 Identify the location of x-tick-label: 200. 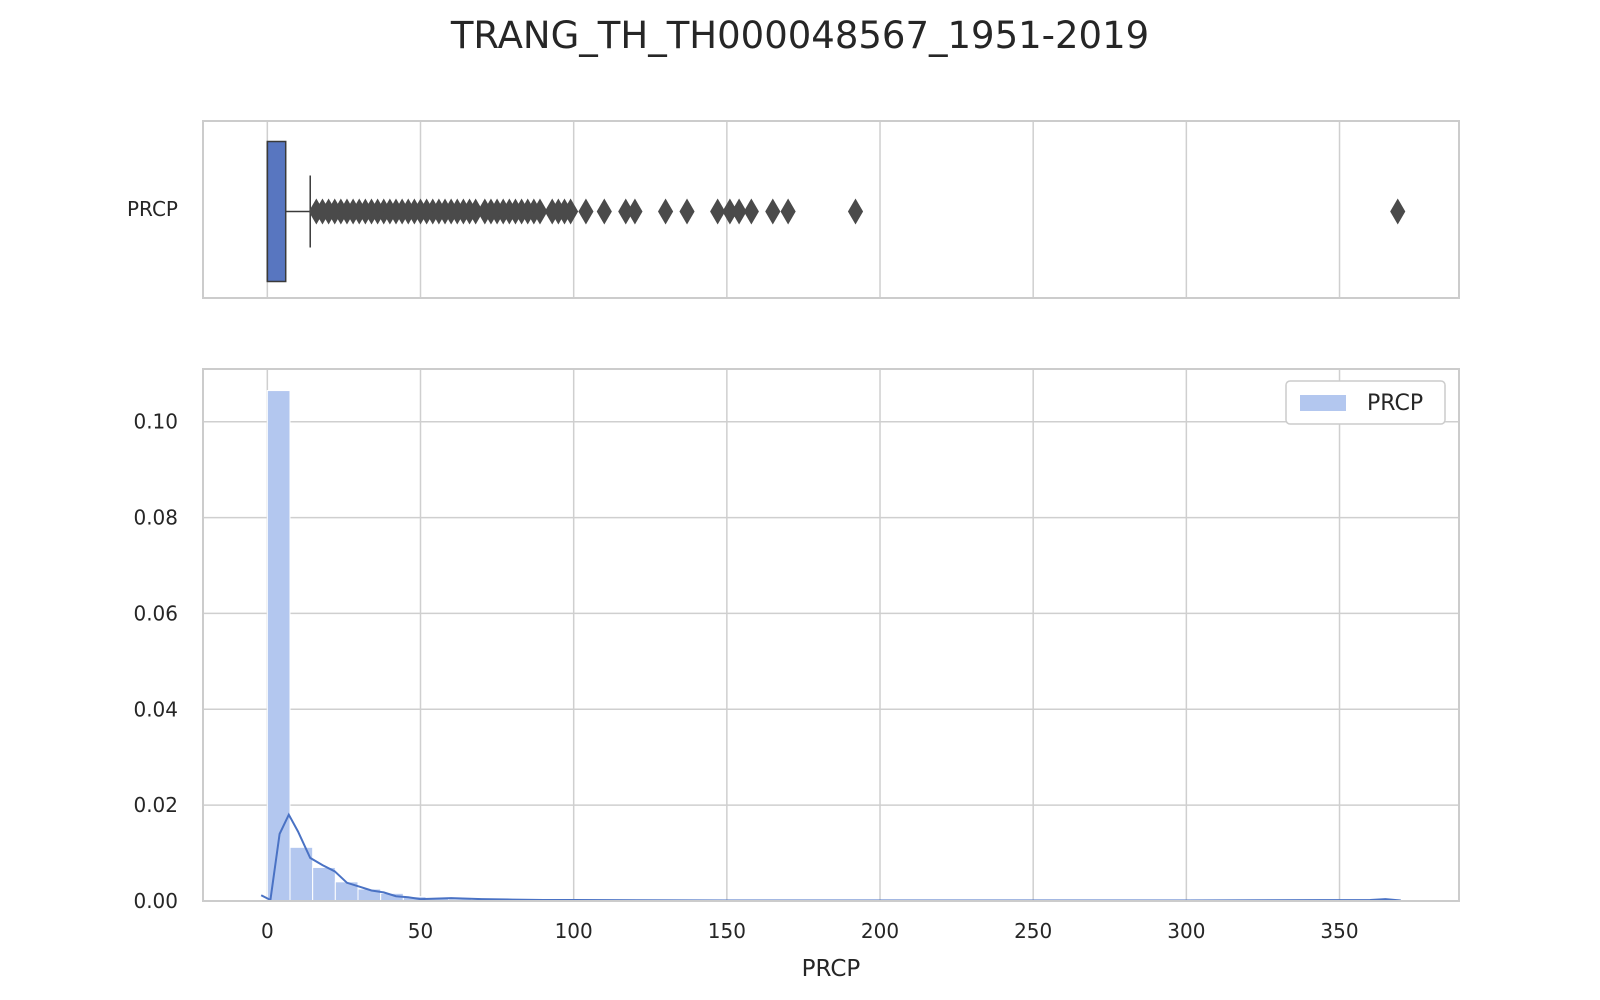
(880, 931).